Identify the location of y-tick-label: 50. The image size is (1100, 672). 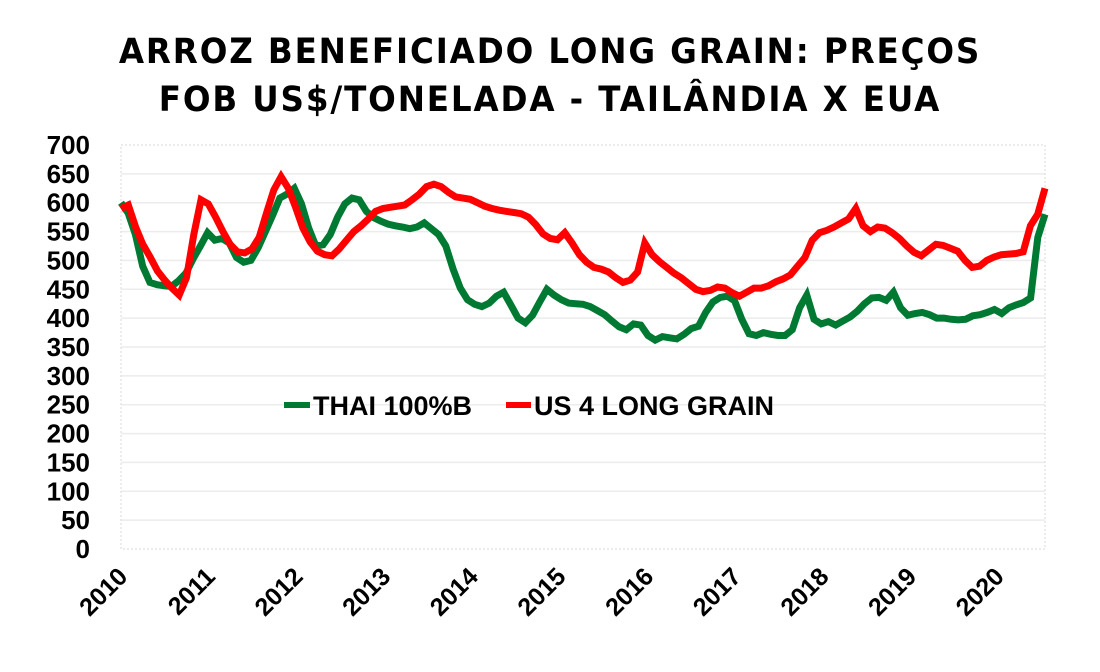
(75, 520).